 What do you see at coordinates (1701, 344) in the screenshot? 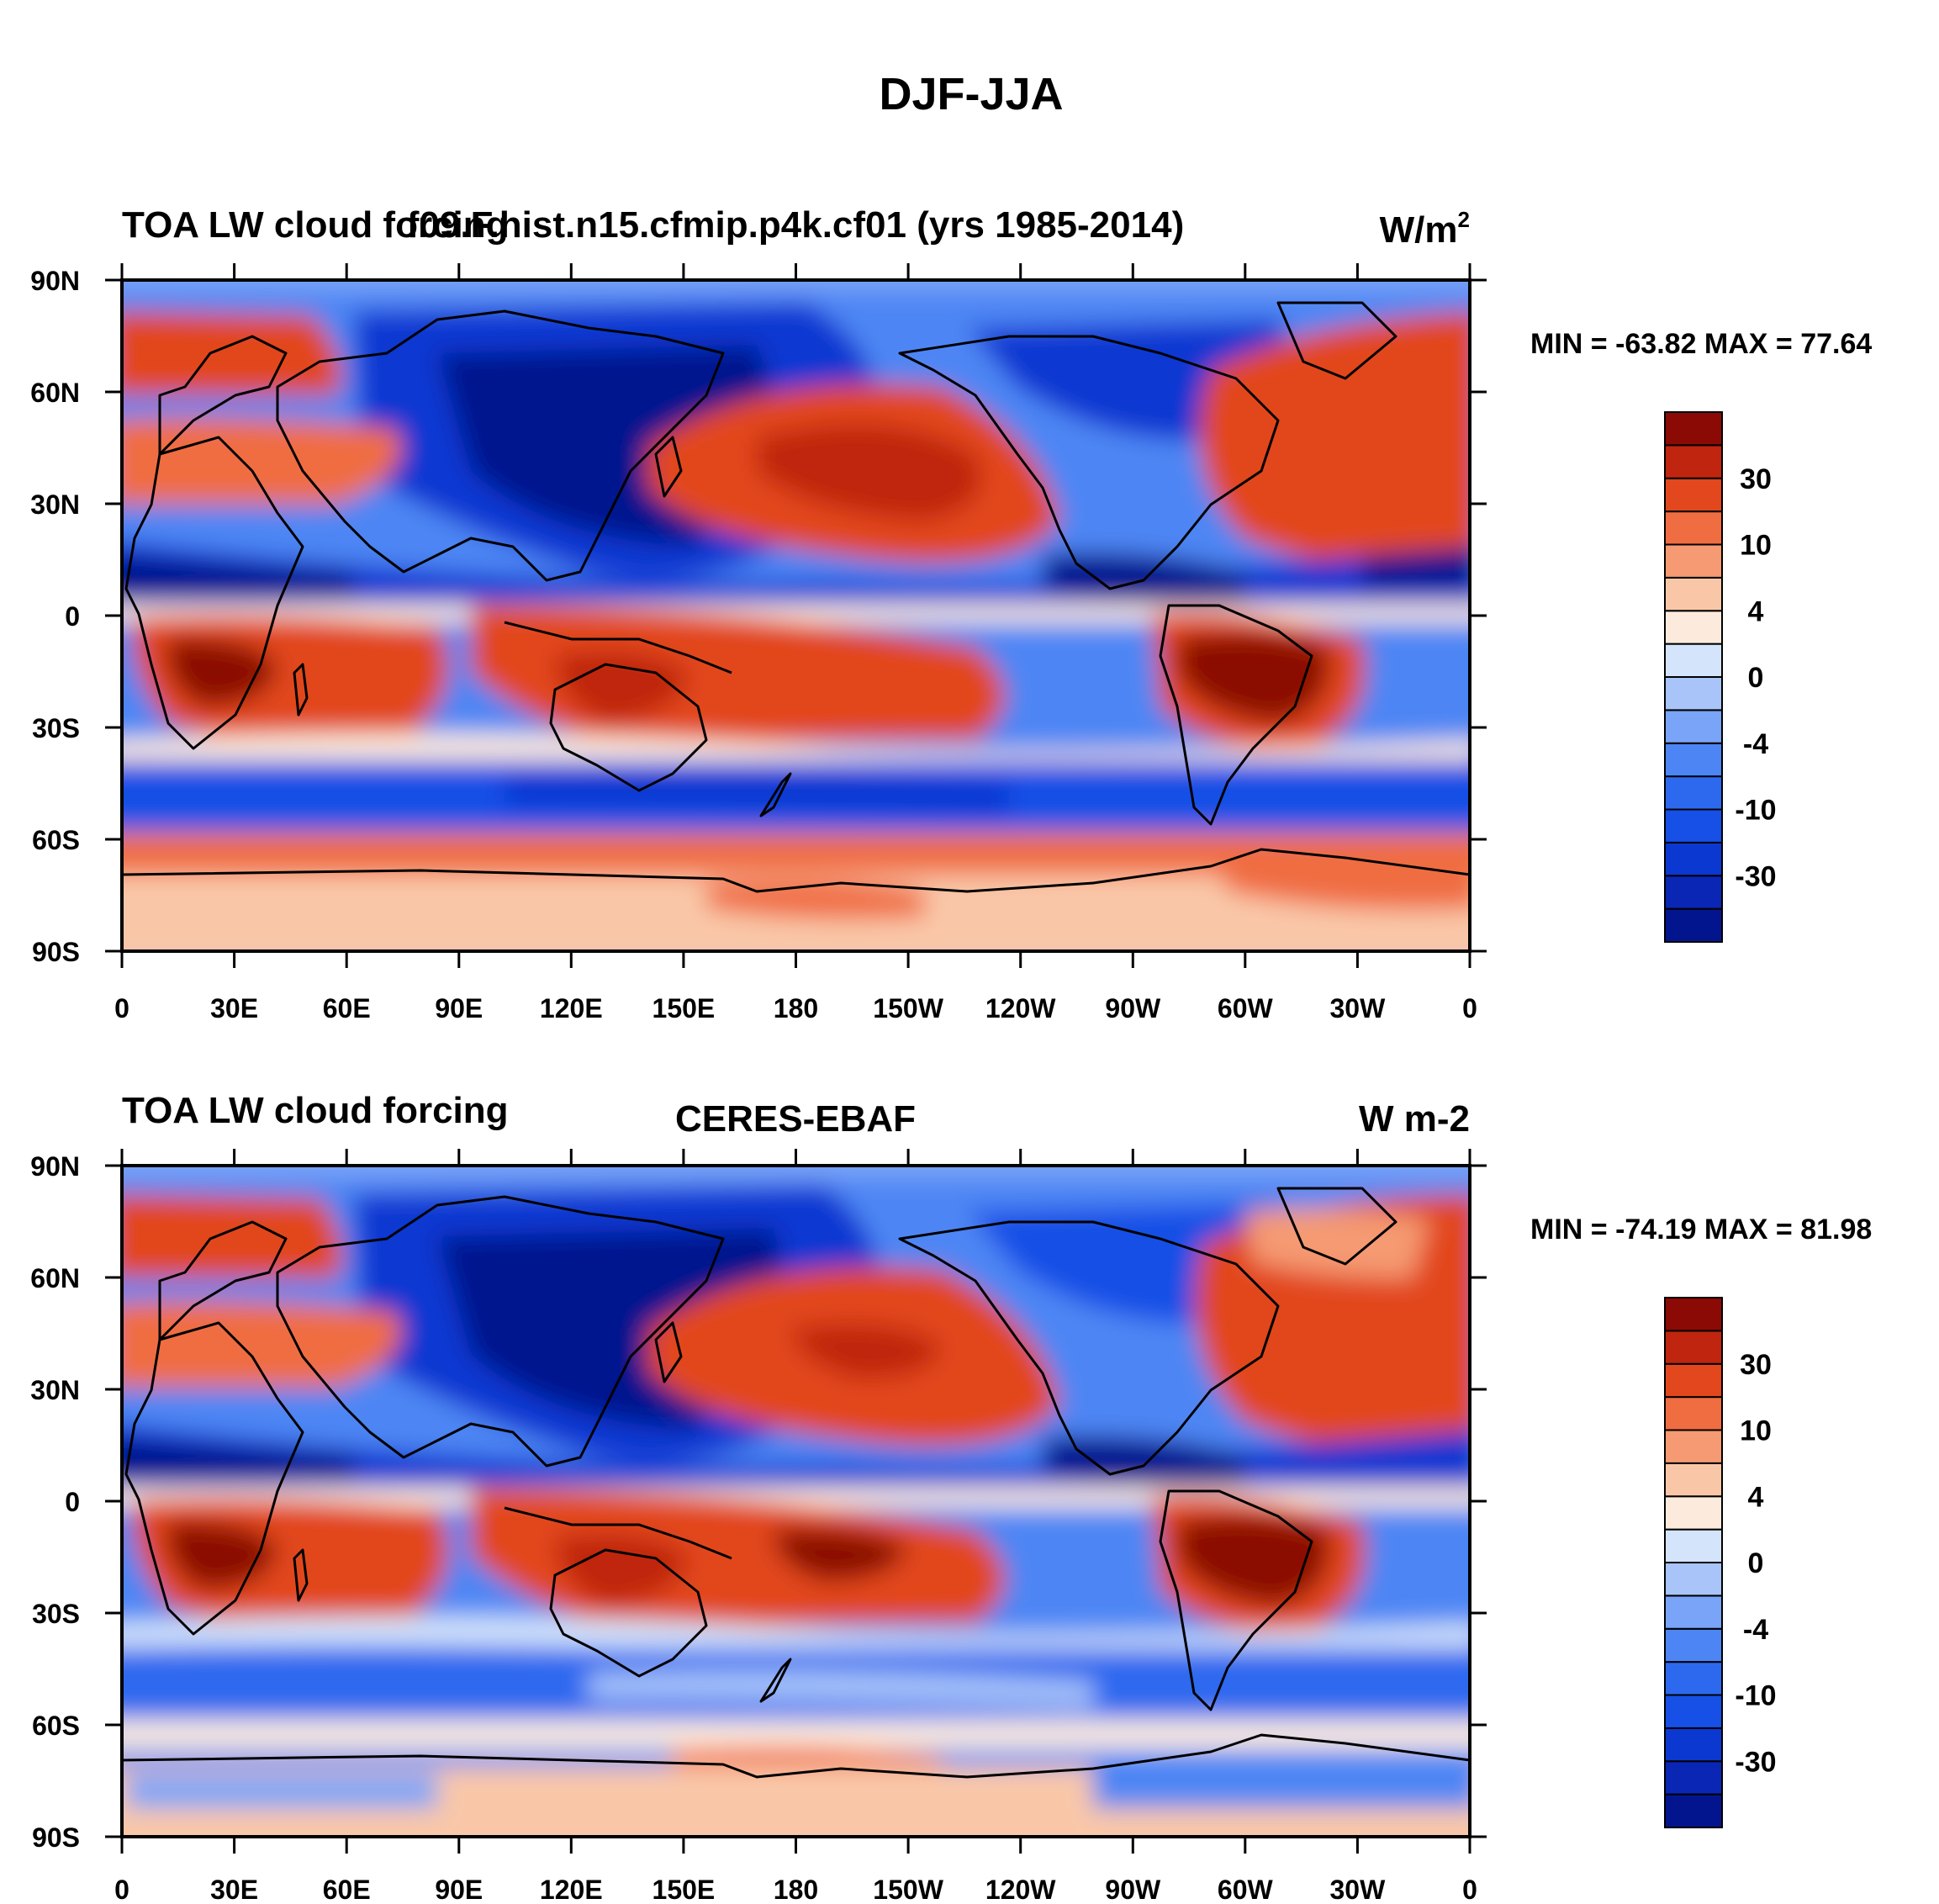
I see `min-max-stats: MIN = -63.82 MAX = 77.64` at bounding box center [1701, 344].